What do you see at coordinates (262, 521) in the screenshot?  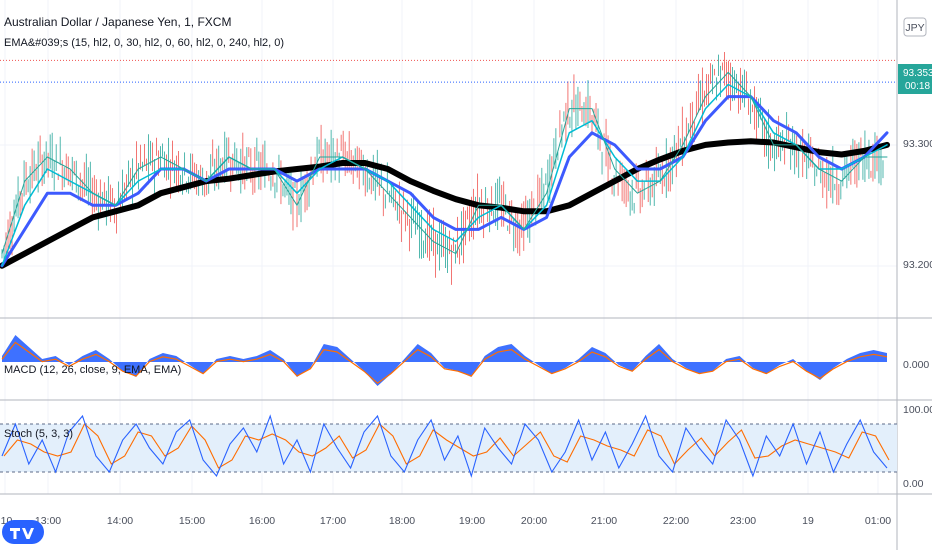 I see `time-tick-label: 16:00` at bounding box center [262, 521].